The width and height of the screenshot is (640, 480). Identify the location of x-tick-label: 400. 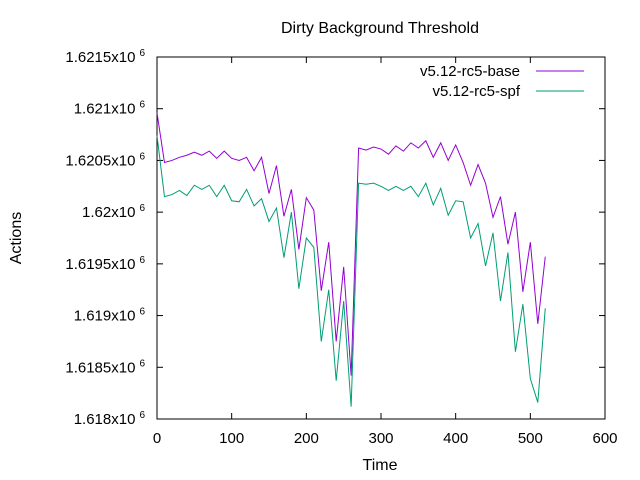
(455, 438).